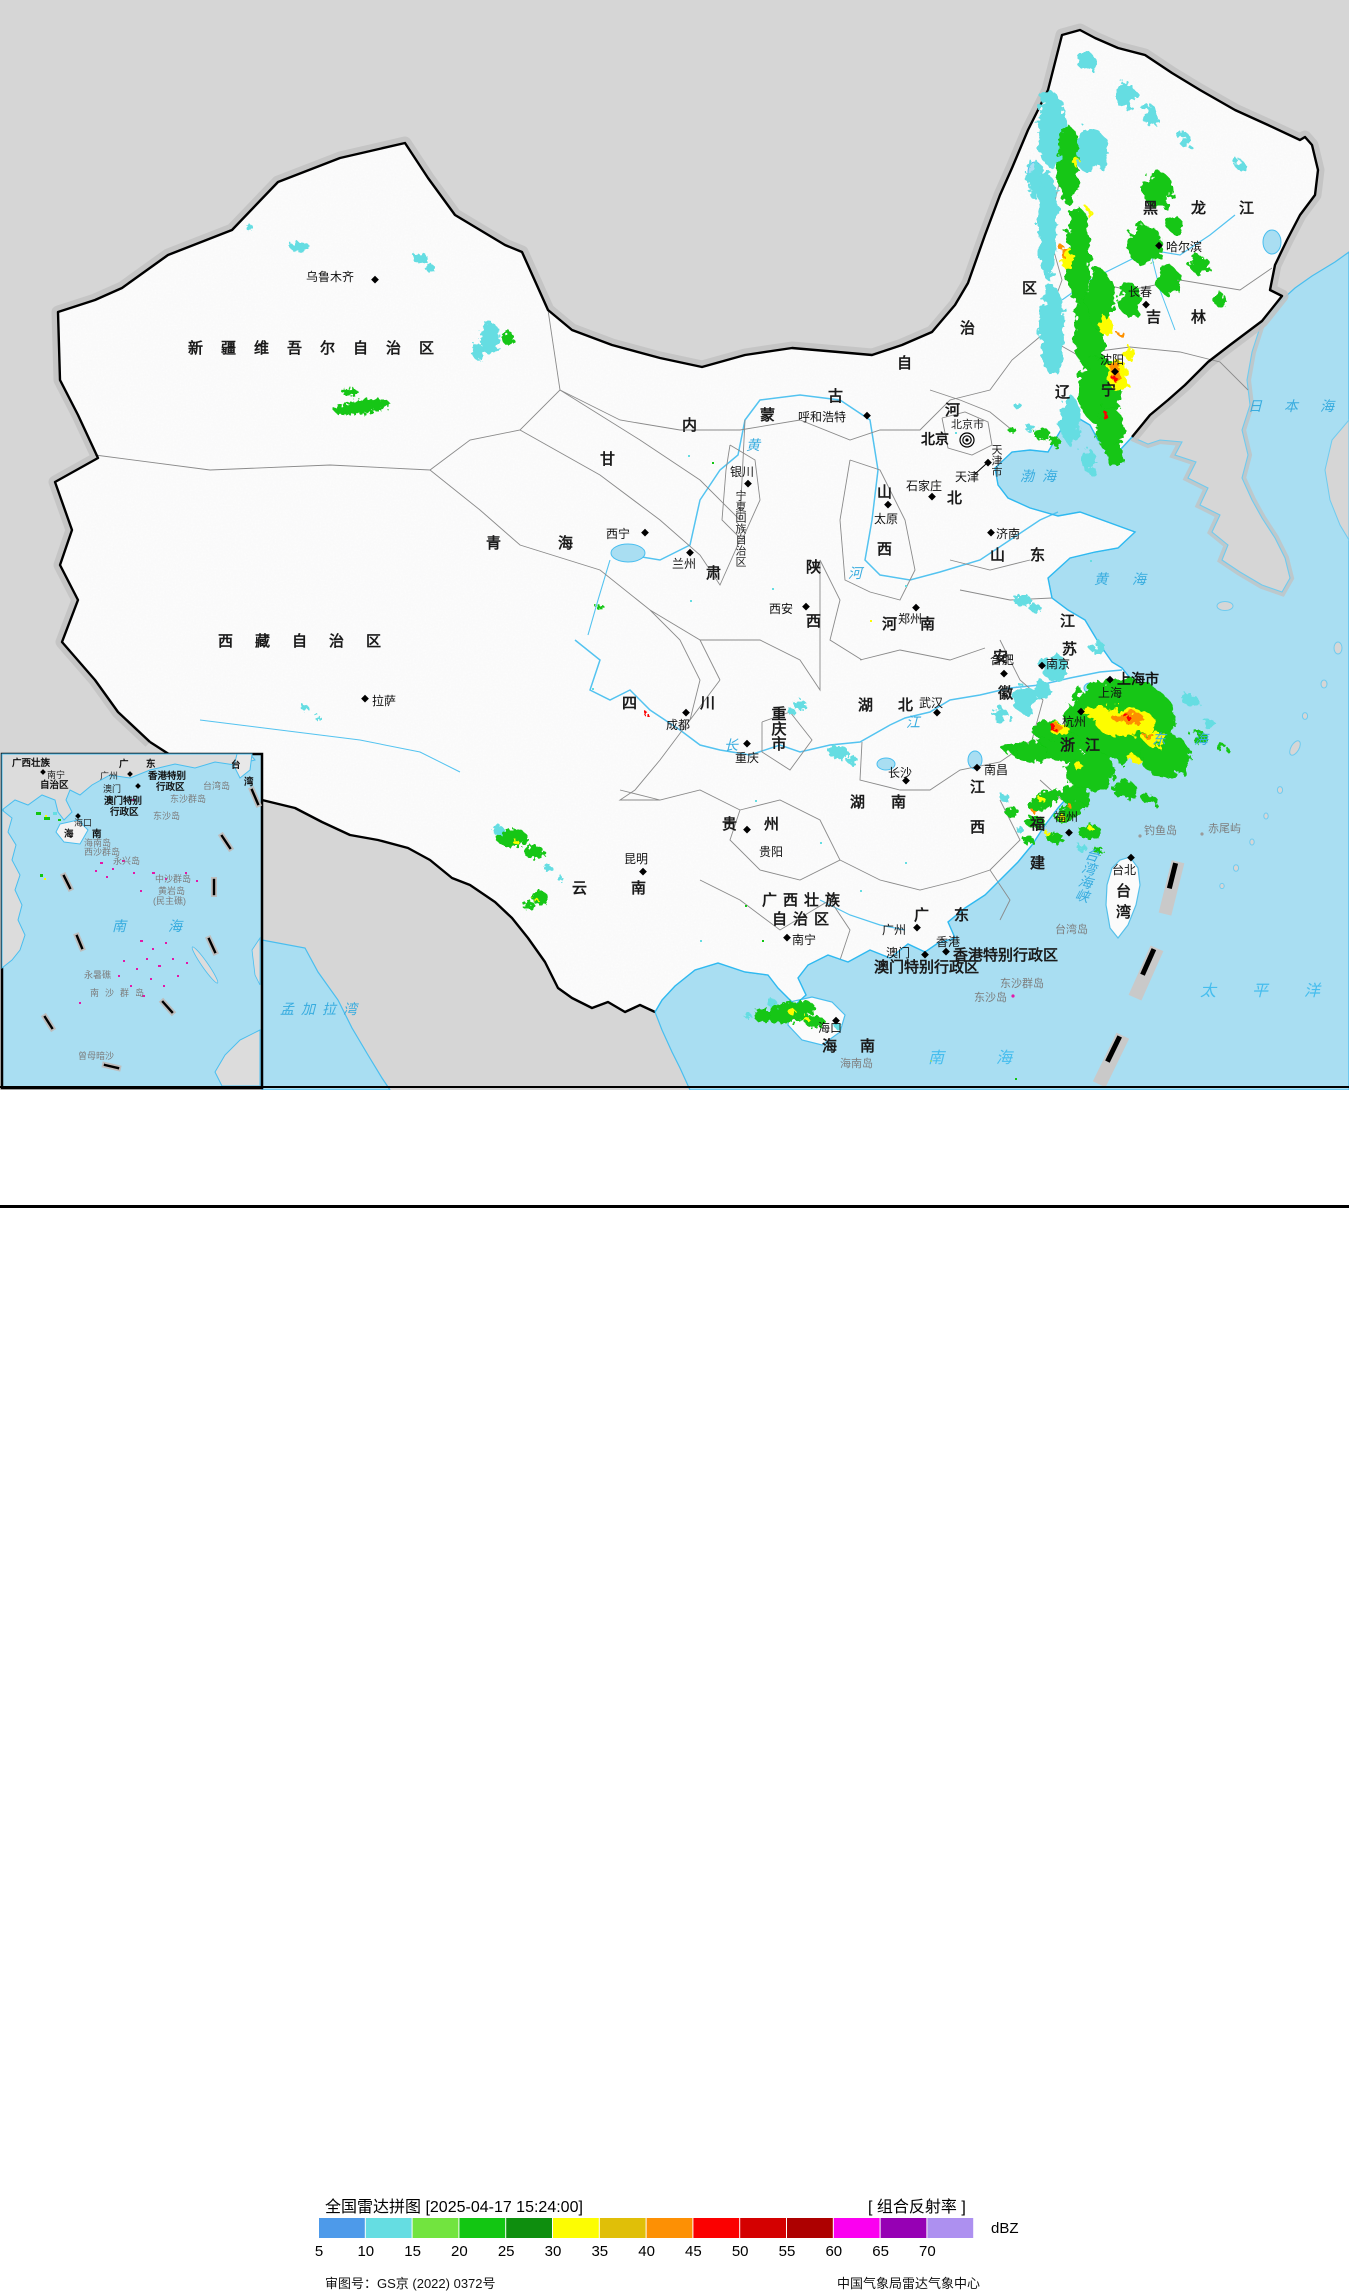  I want to click on inset-hk-1: 香港特别, so click(166, 776).